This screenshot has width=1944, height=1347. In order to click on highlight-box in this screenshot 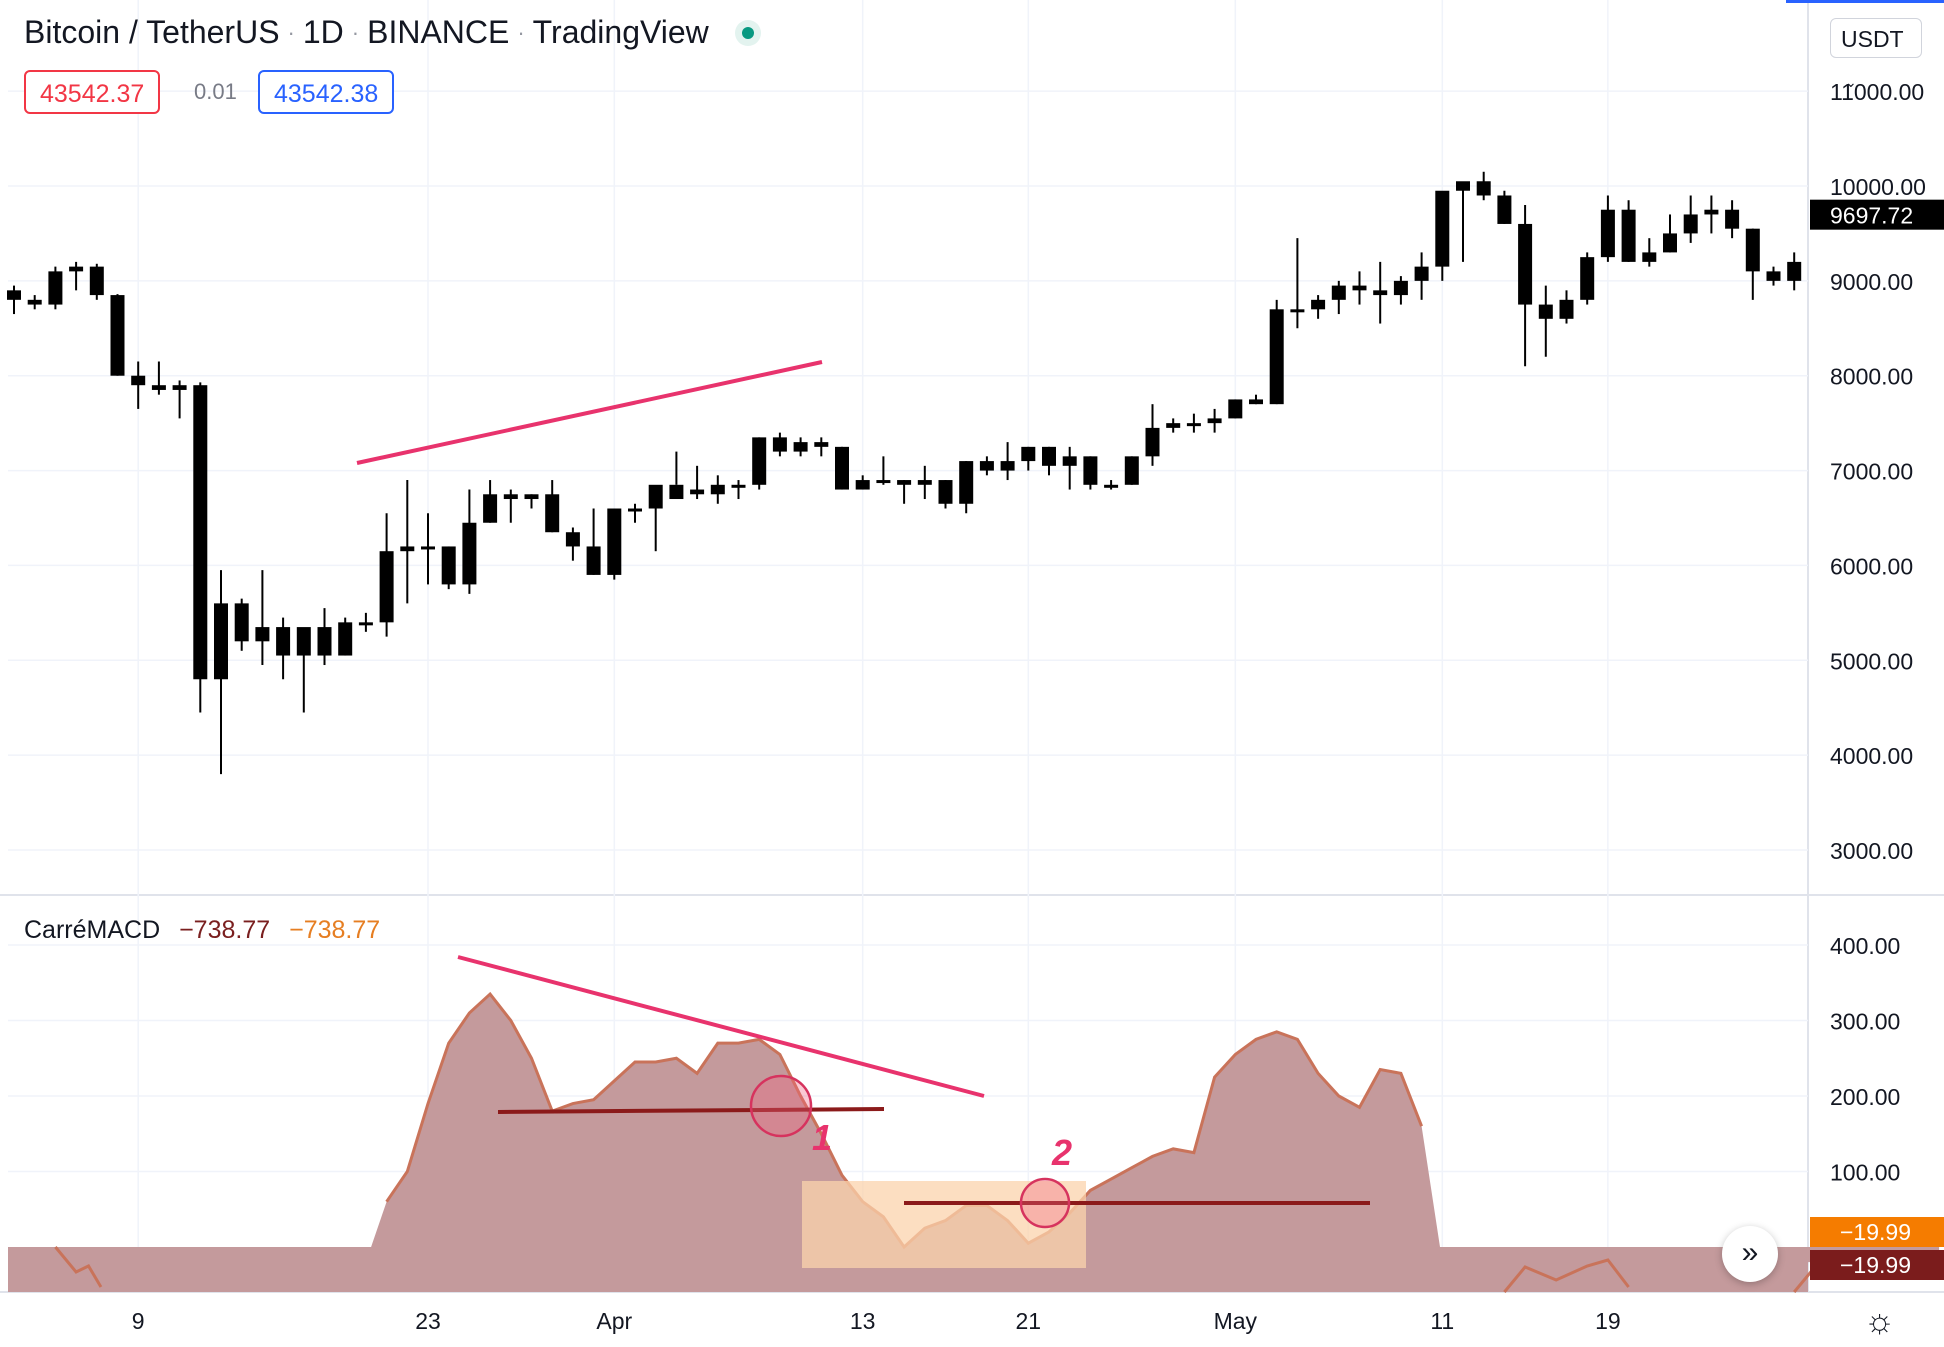, I will do `click(944, 1224)`.